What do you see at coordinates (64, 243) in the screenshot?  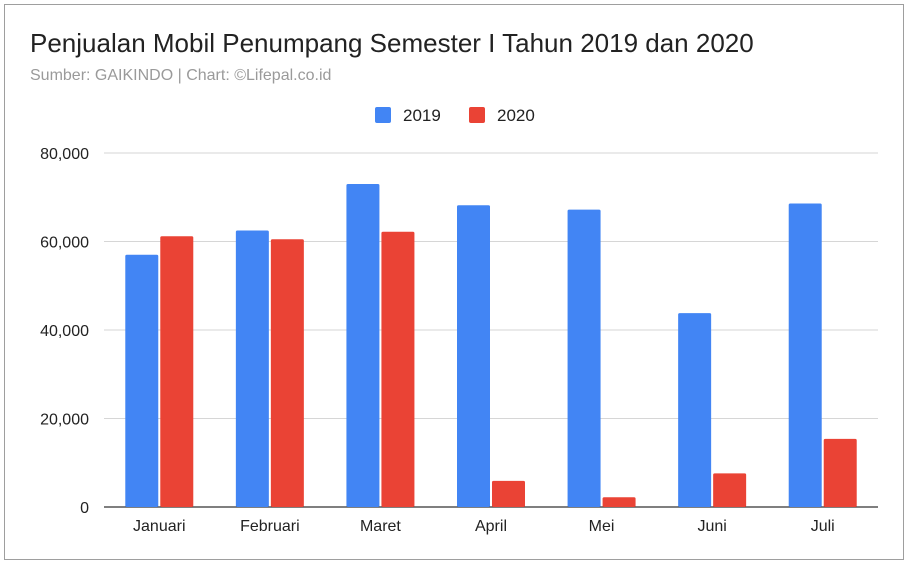 I see `y-tick-label: 60,000` at bounding box center [64, 243].